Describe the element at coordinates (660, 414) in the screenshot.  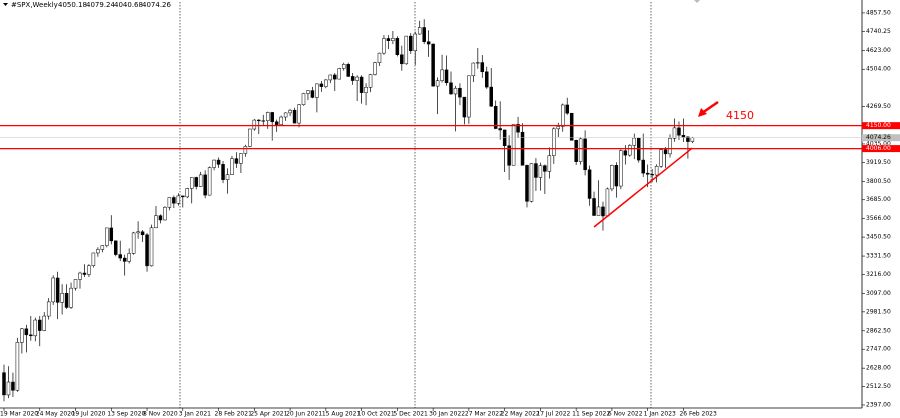
I see `x-tick-label: 1 Jan 2023` at that location.